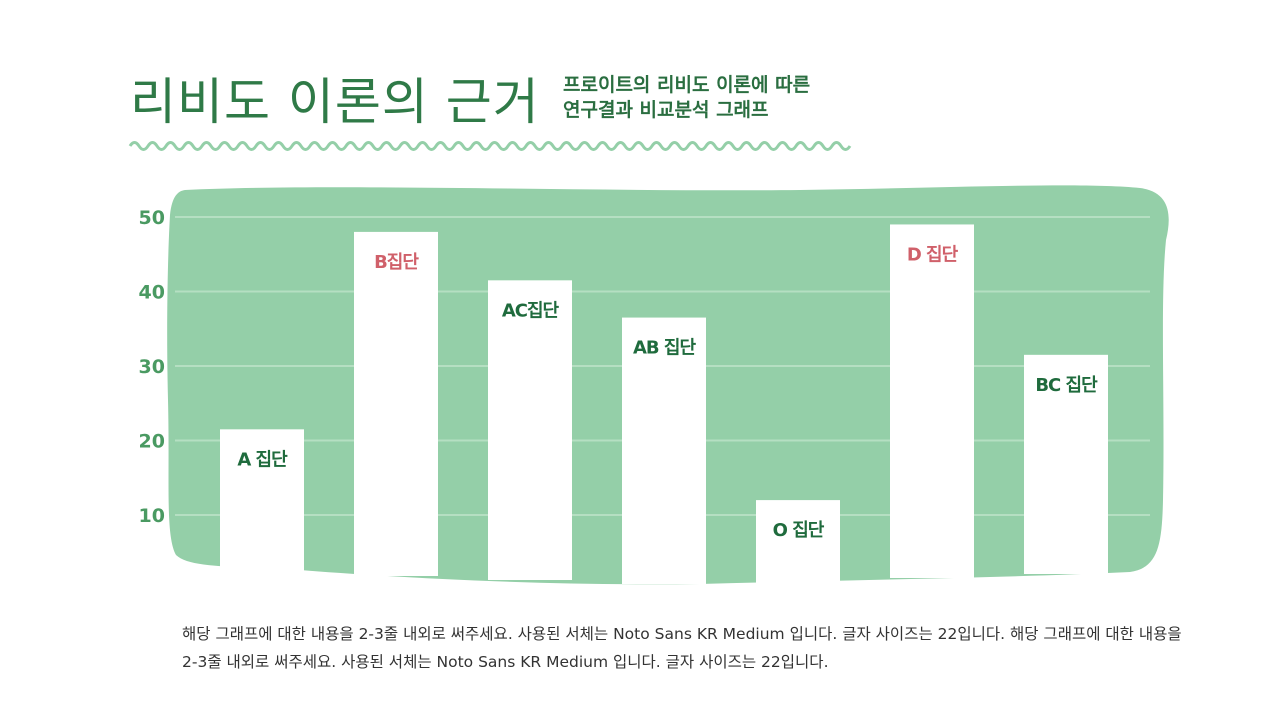  Describe the element at coordinates (664, 348) in the screenshot. I see `bar-label: AB 집단` at that location.